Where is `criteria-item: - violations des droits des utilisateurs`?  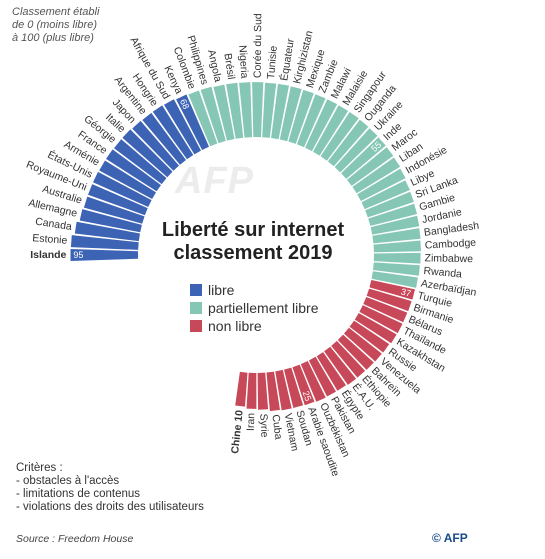 criteria-item: - violations des droits des utilisateurs is located at coordinates (110, 507).